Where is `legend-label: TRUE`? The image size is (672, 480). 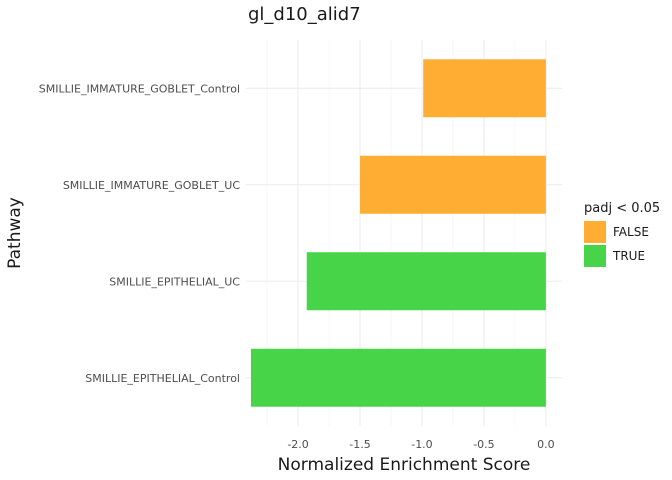 legend-label: TRUE is located at coordinates (628, 256).